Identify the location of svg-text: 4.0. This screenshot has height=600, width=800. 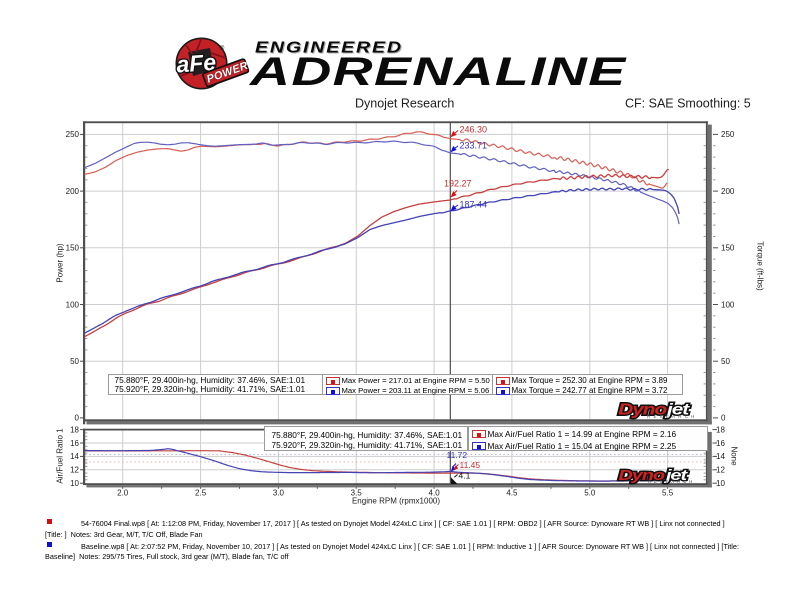
(435, 493).